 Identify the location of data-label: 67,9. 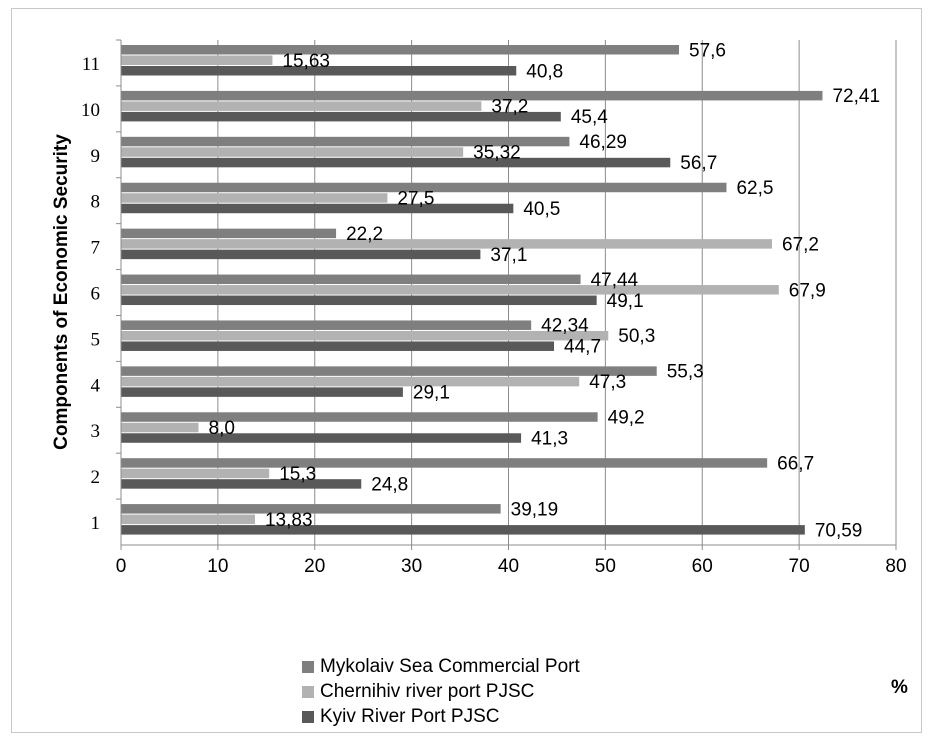
(807, 290).